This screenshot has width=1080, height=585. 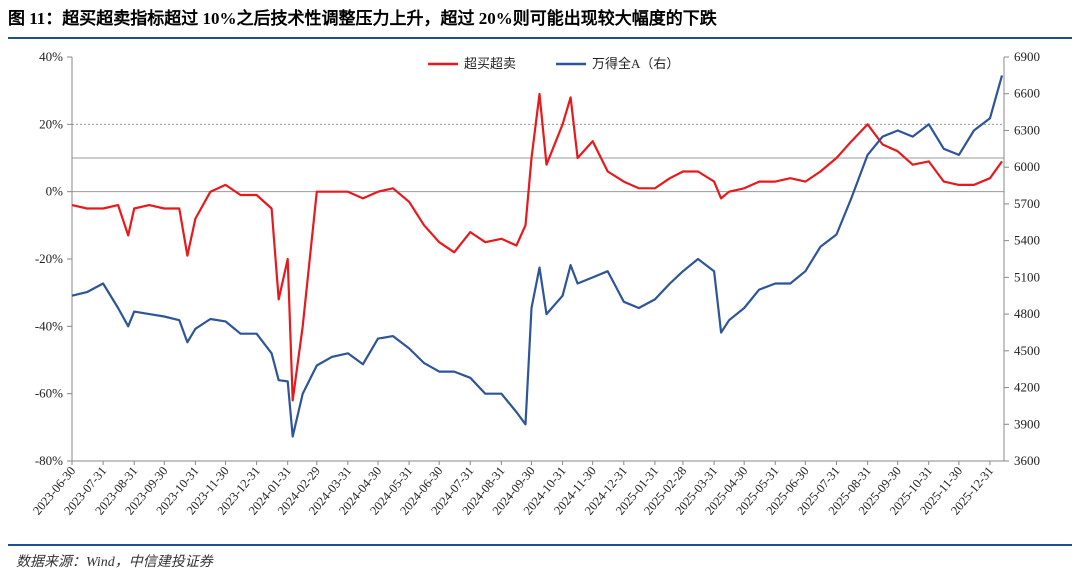 What do you see at coordinates (49, 393) in the screenshot?
I see `y-tick-label: -60%` at bounding box center [49, 393].